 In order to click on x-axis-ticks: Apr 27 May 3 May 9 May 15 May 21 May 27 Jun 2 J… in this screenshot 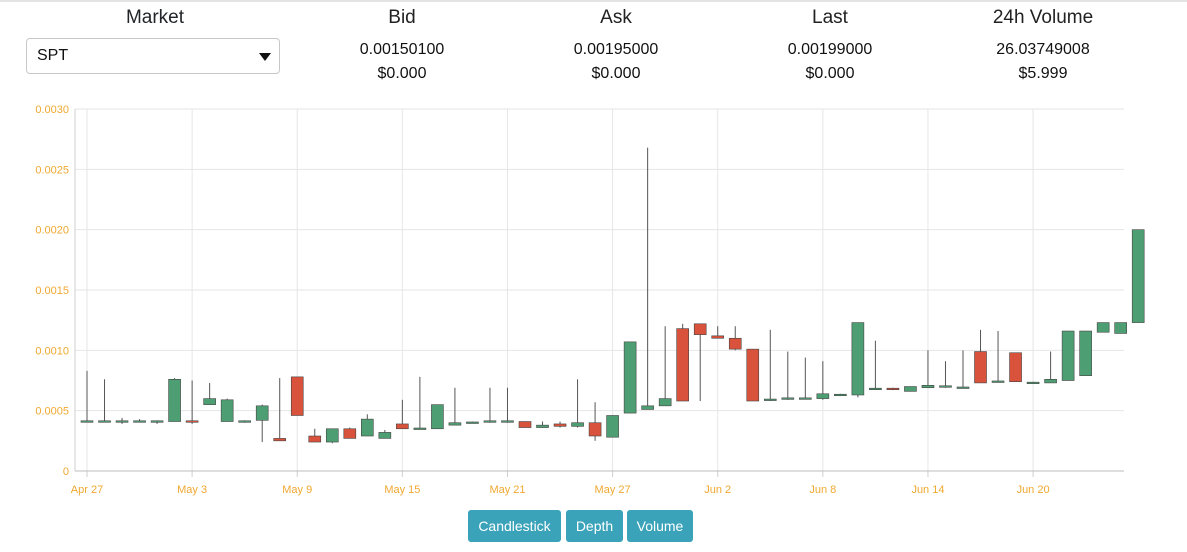, I will do `click(560, 490)`.